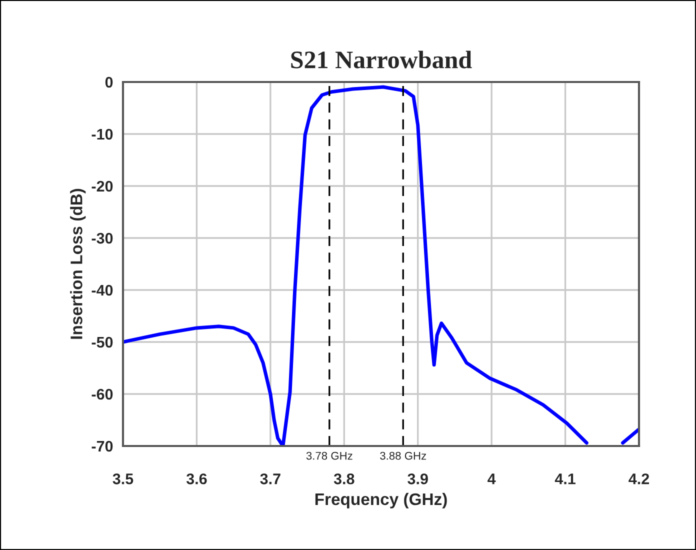  What do you see at coordinates (381, 59) in the screenshot?
I see `chart-title: S21 Narrowband` at bounding box center [381, 59].